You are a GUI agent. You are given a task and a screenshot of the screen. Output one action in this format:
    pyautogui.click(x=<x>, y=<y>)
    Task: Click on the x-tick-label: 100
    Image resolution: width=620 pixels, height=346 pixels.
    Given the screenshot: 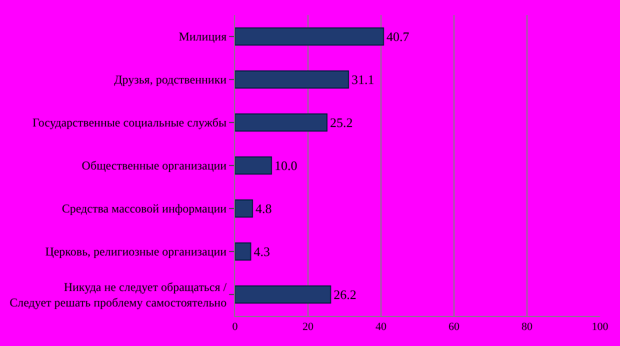 What is the action you would take?
    pyautogui.click(x=600, y=327)
    